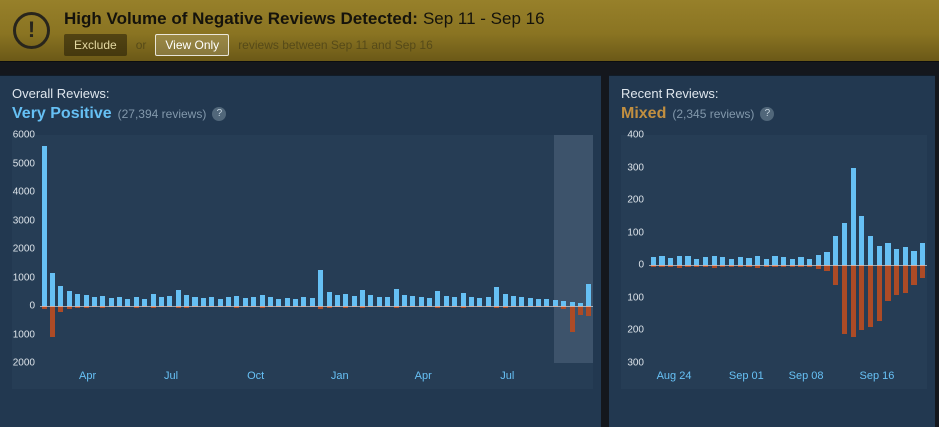 This screenshot has height=427, width=939. Describe the element at coordinates (23, 135) in the screenshot. I see `y-tick-label: 6000` at that location.